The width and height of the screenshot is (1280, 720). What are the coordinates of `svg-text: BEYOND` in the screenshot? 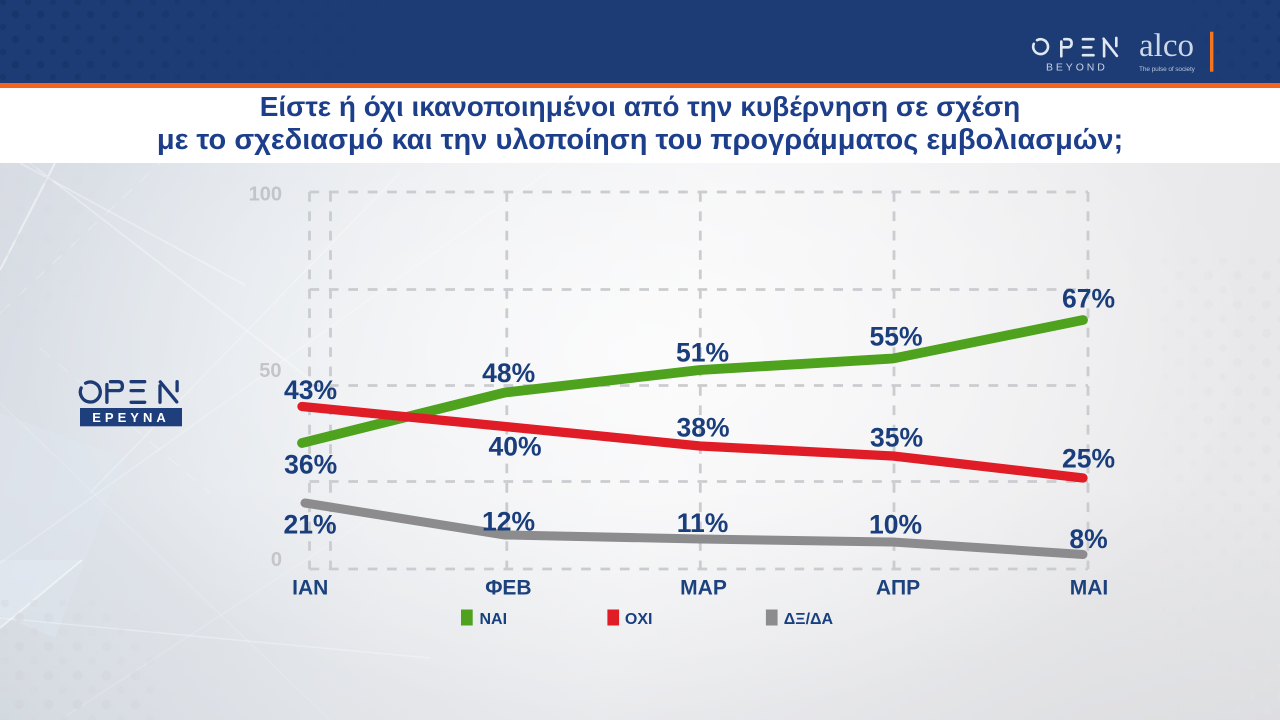 It's located at (1077, 68).